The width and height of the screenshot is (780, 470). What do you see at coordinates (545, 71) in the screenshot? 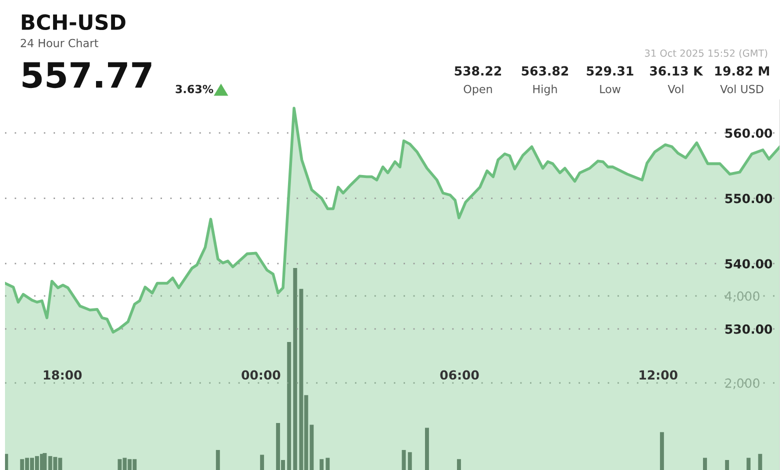
I see `text: 563.82` at bounding box center [545, 71].